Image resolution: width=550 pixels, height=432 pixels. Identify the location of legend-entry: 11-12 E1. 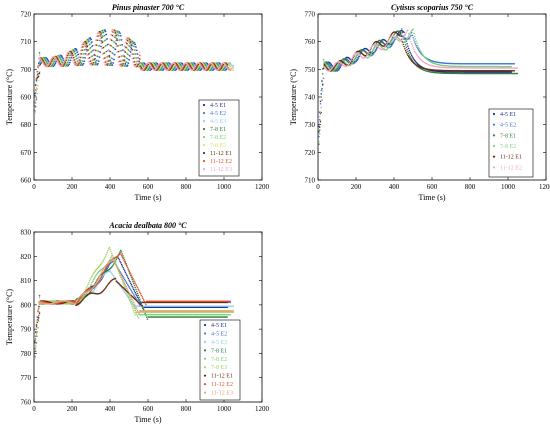
(221, 154).